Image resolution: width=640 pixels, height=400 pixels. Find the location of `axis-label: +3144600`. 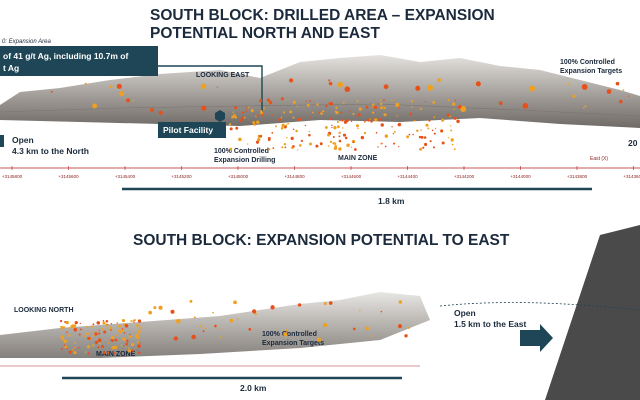

axis-label: +3144600 is located at coordinates (351, 176).